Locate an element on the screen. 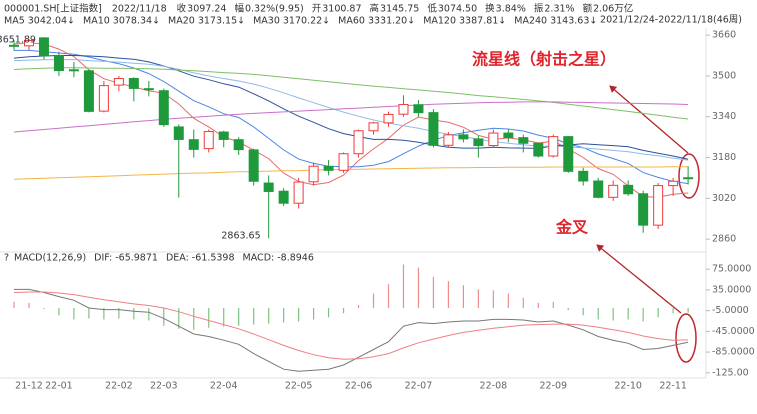 This screenshot has height=414, width=757. legend-value: 3143.63↓ is located at coordinates (573, 21).